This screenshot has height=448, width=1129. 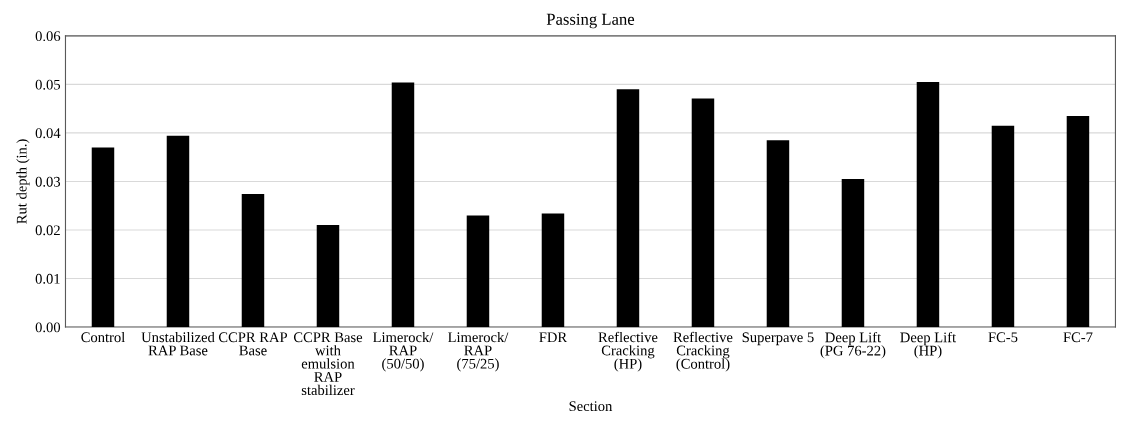 I want to click on x-tick-label: CCPR RAP Base, so click(x=253, y=344).